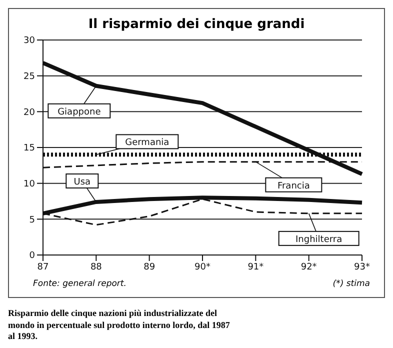  I want to click on legend-label: Giappone, so click(80, 112).